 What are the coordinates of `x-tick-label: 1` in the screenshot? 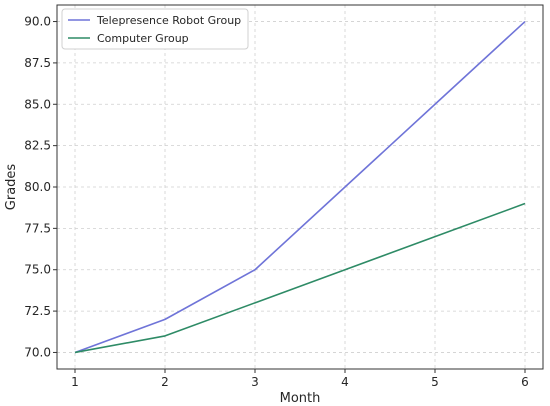 It's located at (75, 382).